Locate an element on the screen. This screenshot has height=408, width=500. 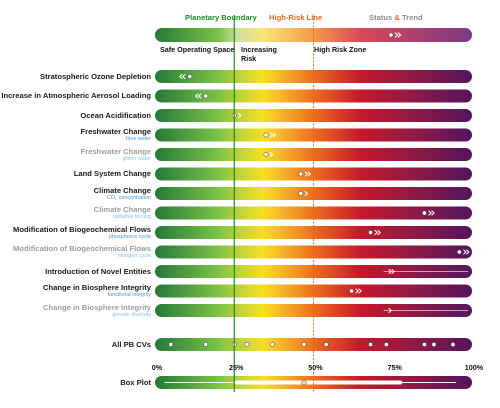
trend-chevron-9-a is located at coordinates (465, 252).